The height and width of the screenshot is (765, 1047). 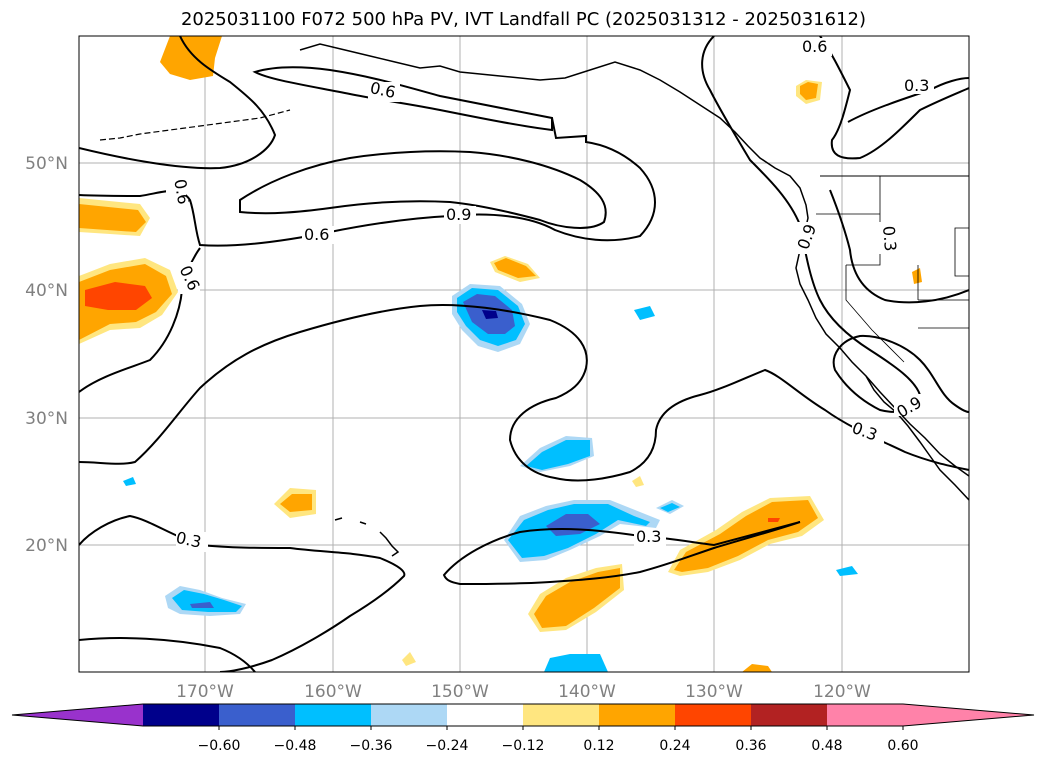 What do you see at coordinates (46, 164) in the screenshot?
I see `lat-label-50n: 50°N` at bounding box center [46, 164].